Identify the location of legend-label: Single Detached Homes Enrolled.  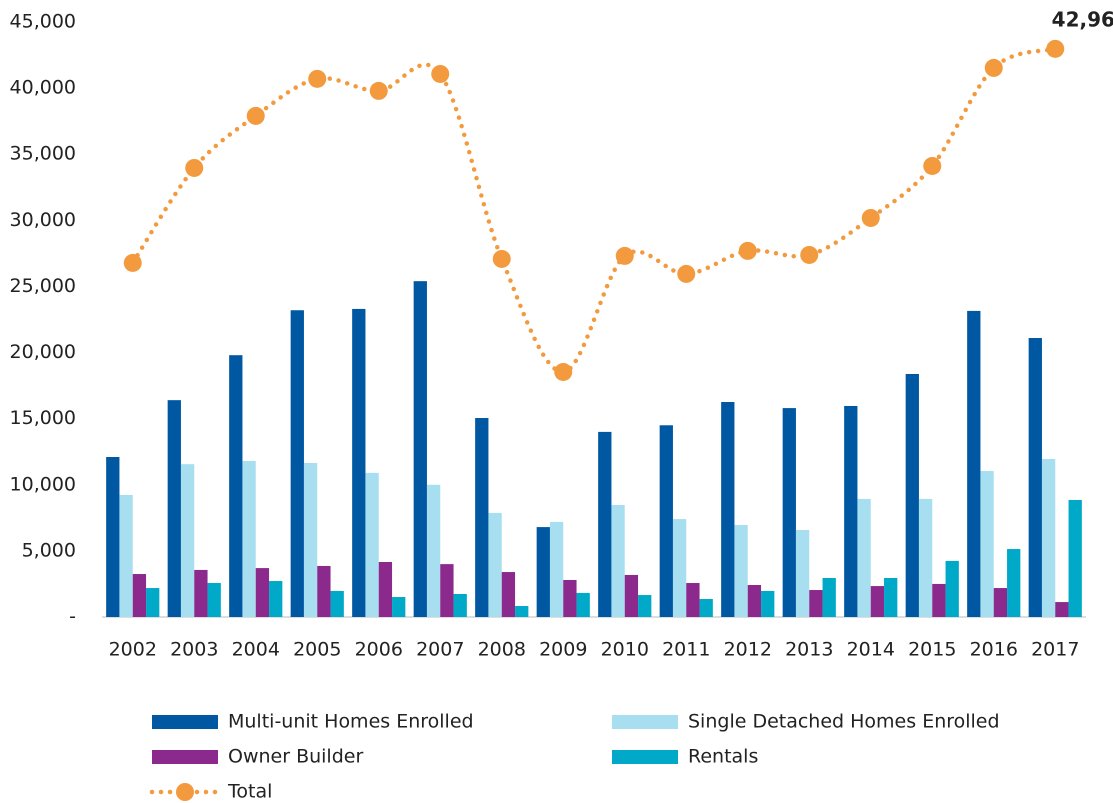
(844, 722).